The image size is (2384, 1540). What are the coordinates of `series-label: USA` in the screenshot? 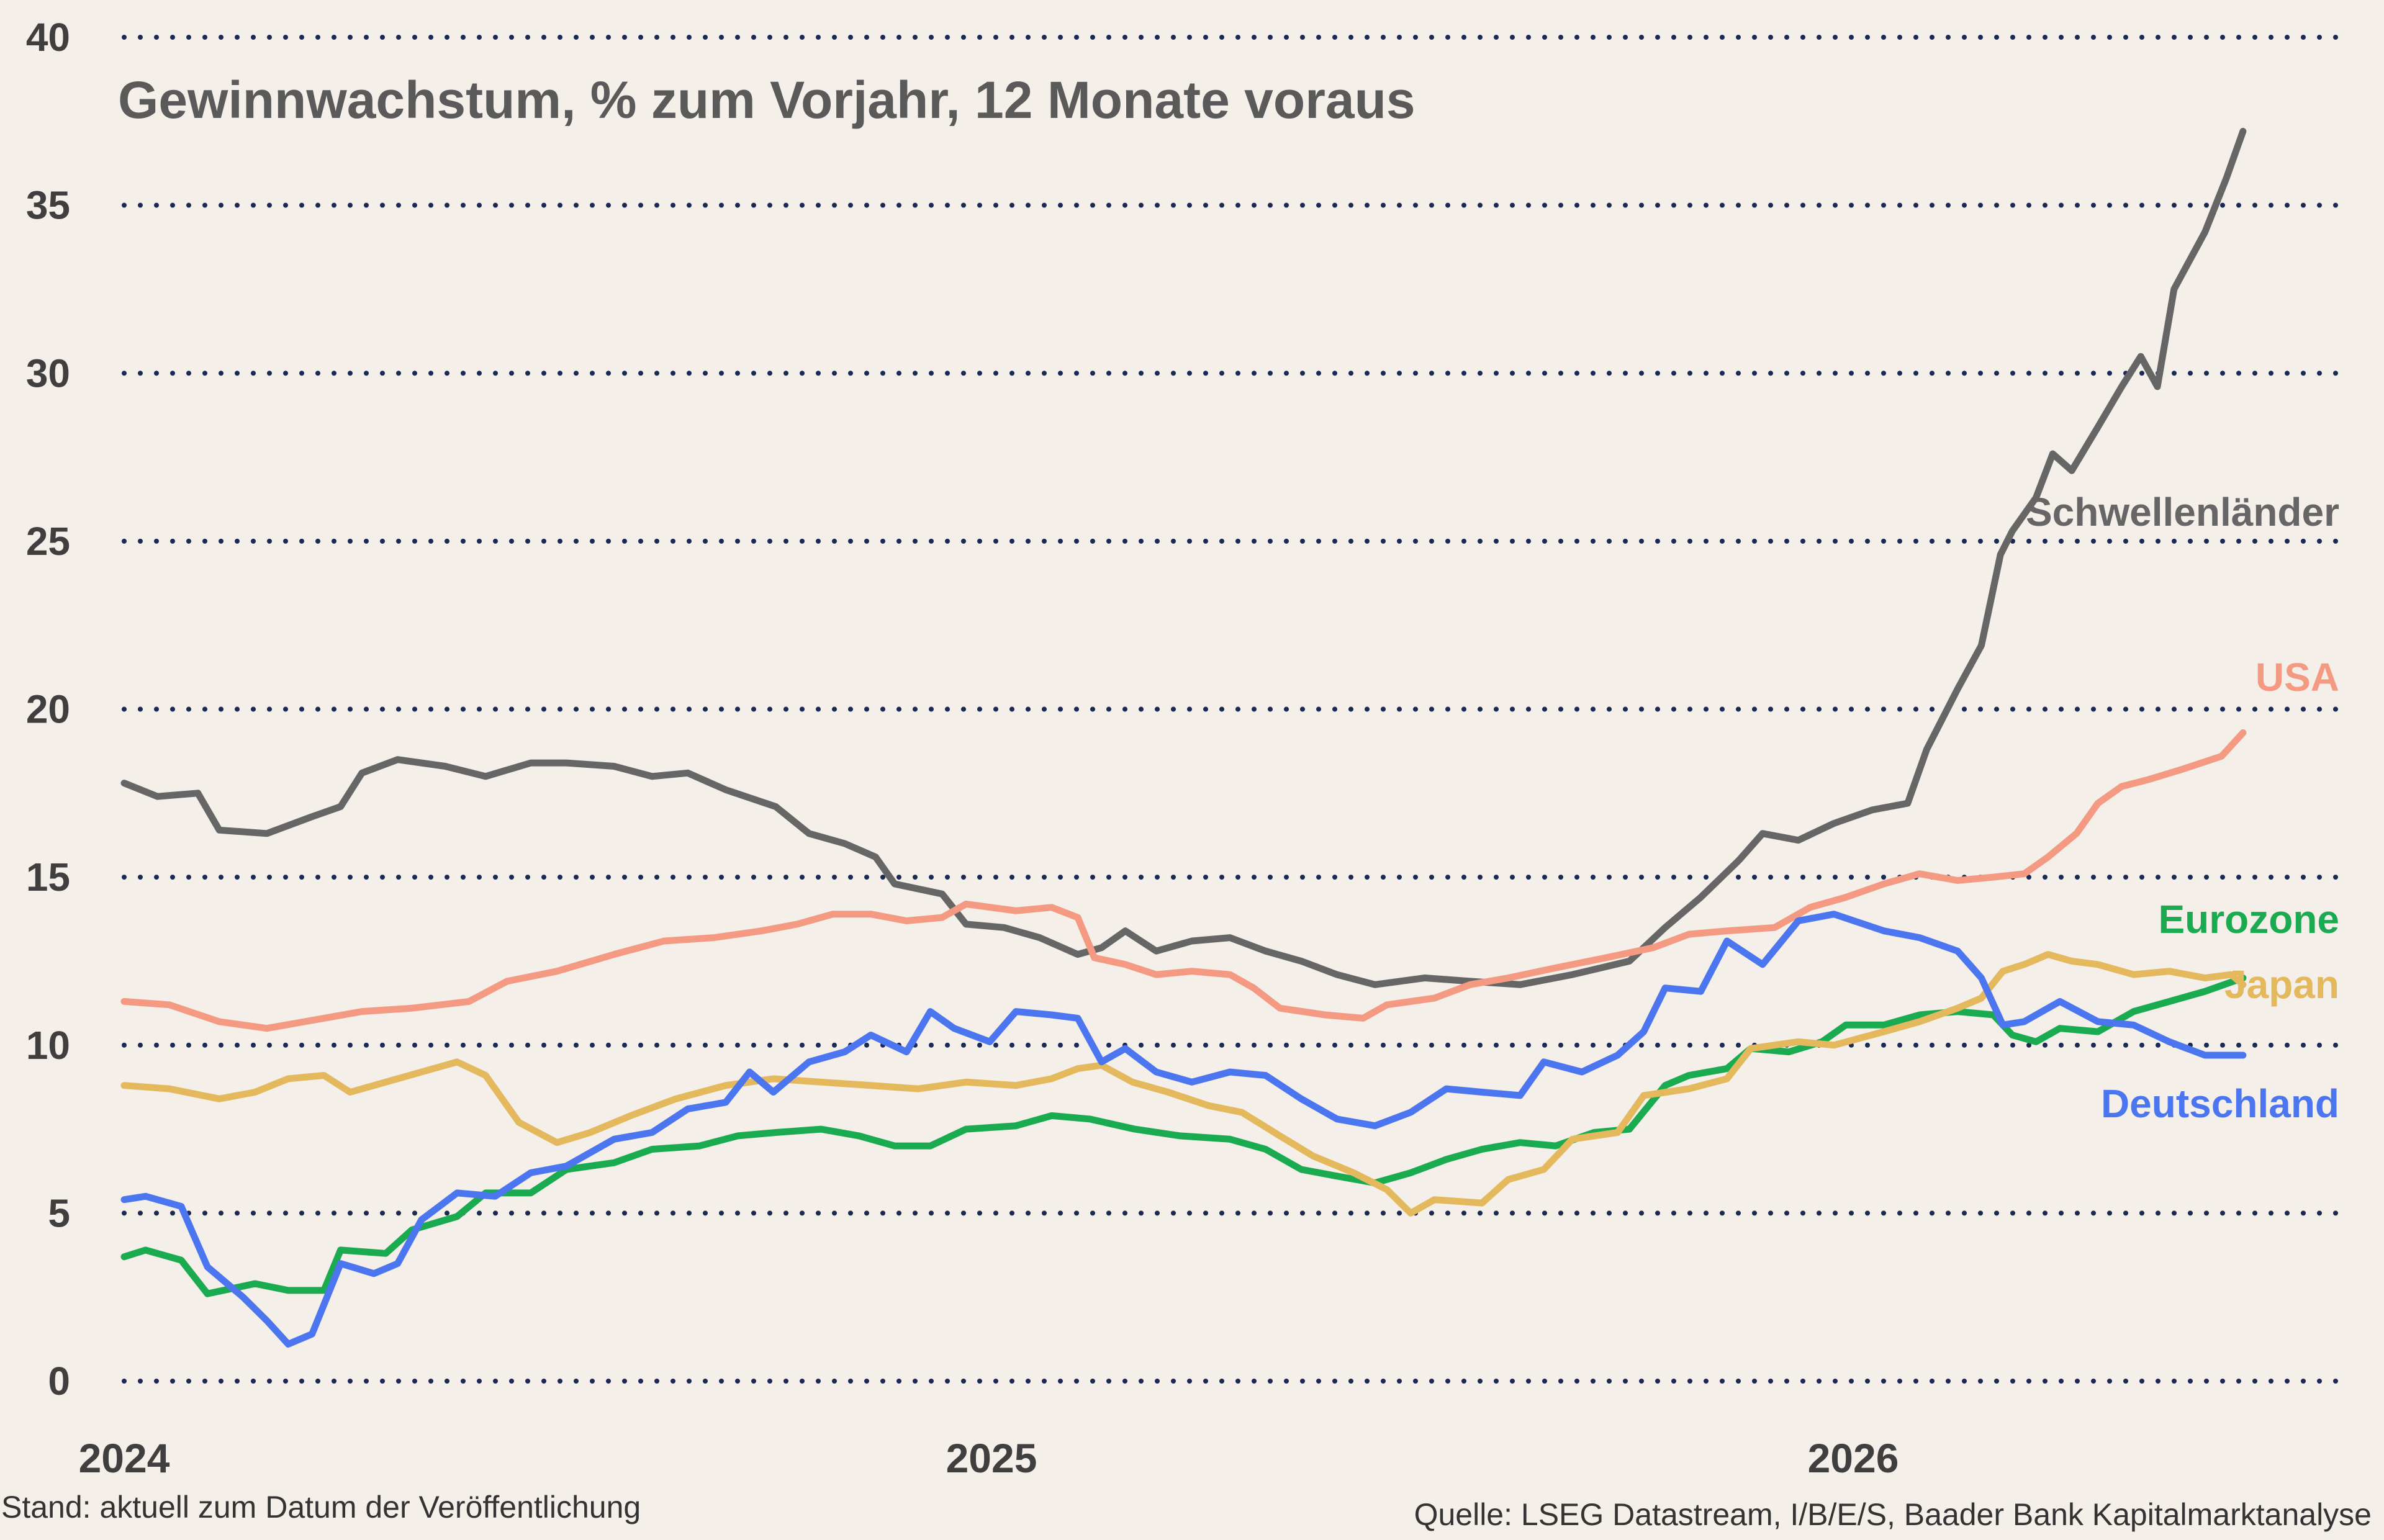 It's located at (2297, 678).